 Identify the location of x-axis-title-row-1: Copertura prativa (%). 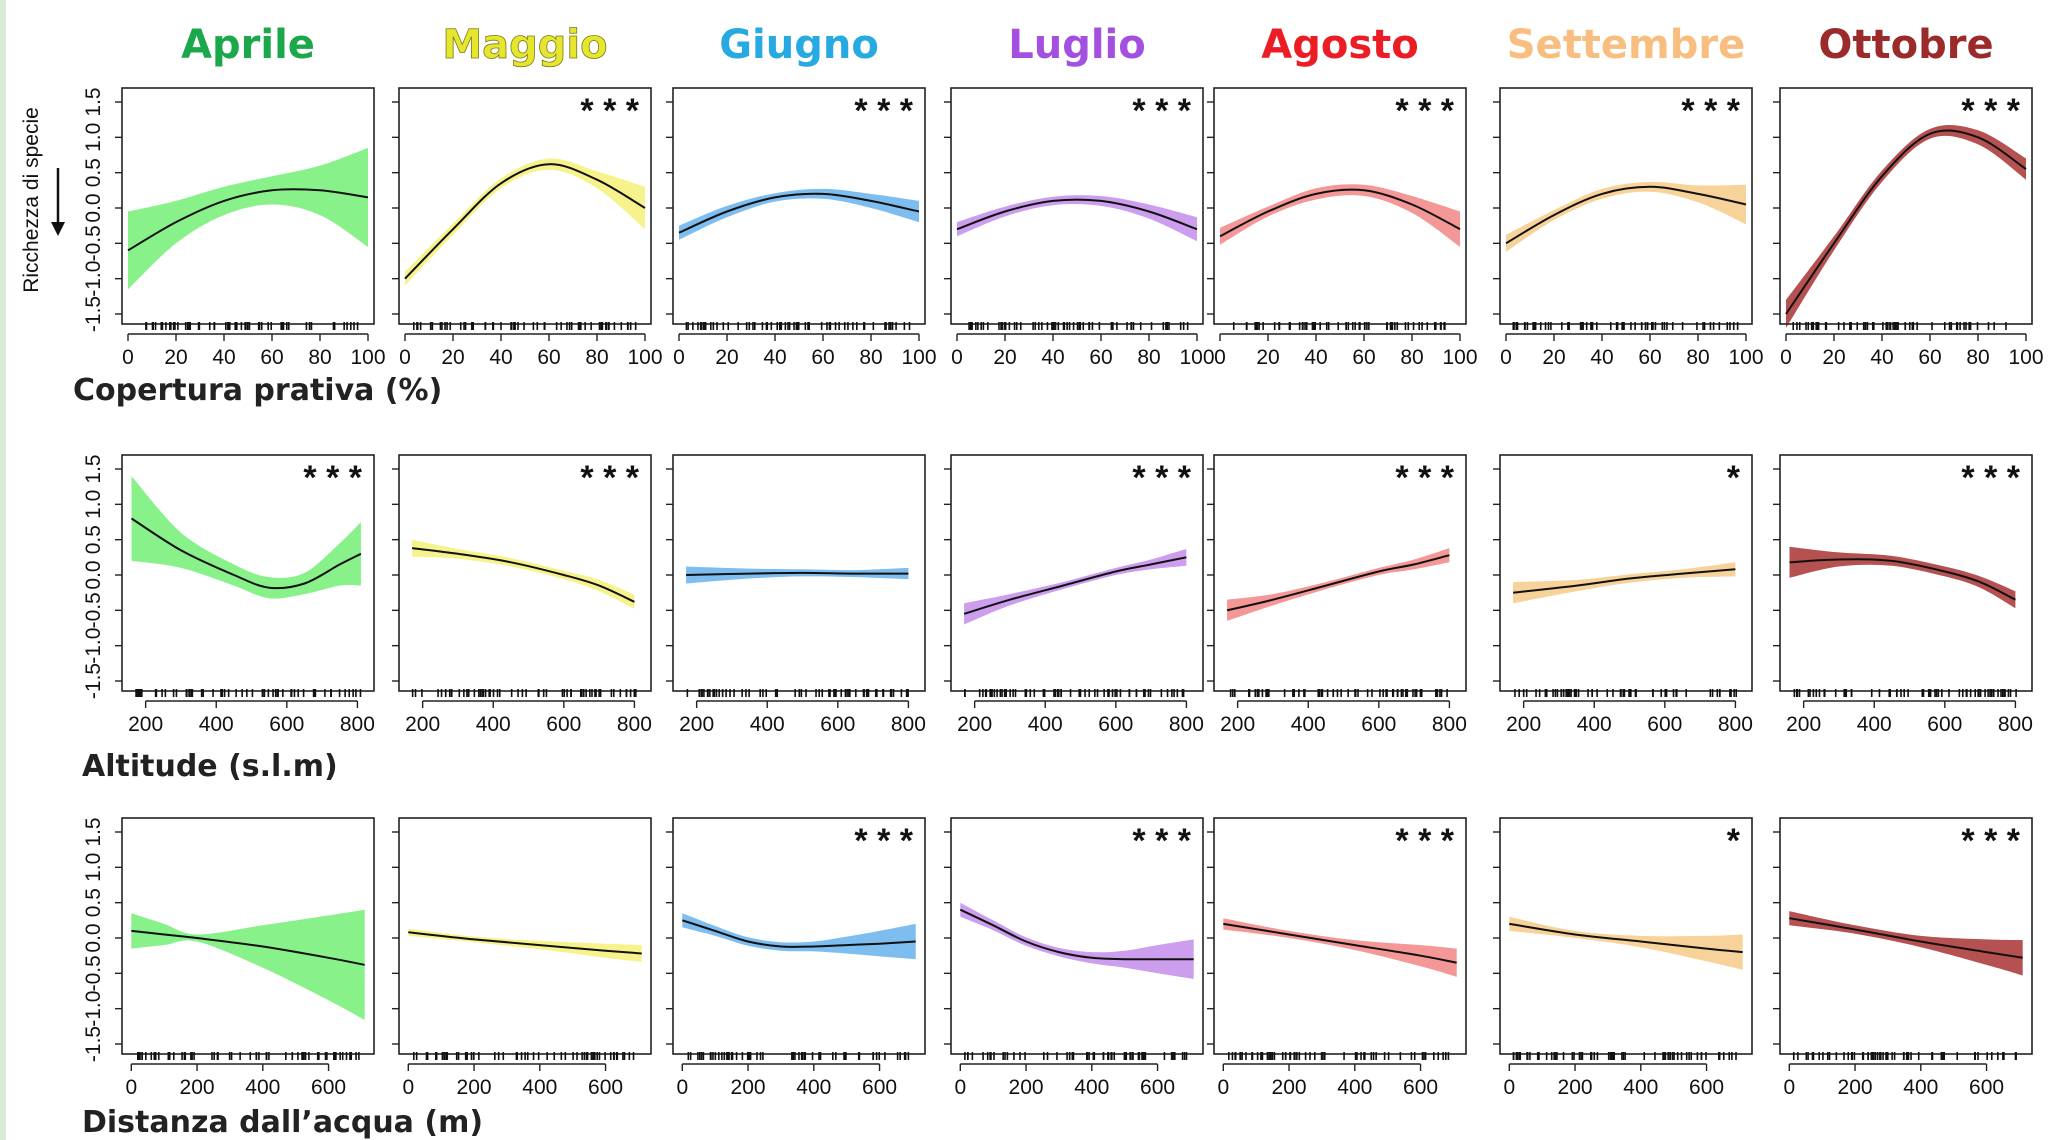
(257, 390).